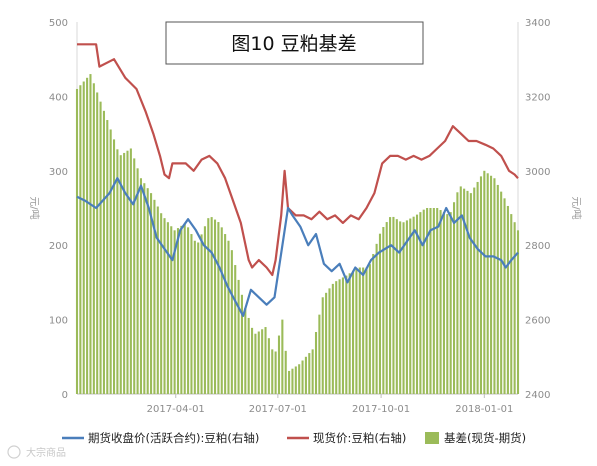 The image size is (597, 466). Describe the element at coordinates (34, 207) in the screenshot. I see `y-left-axis-title: 元/吨` at that location.